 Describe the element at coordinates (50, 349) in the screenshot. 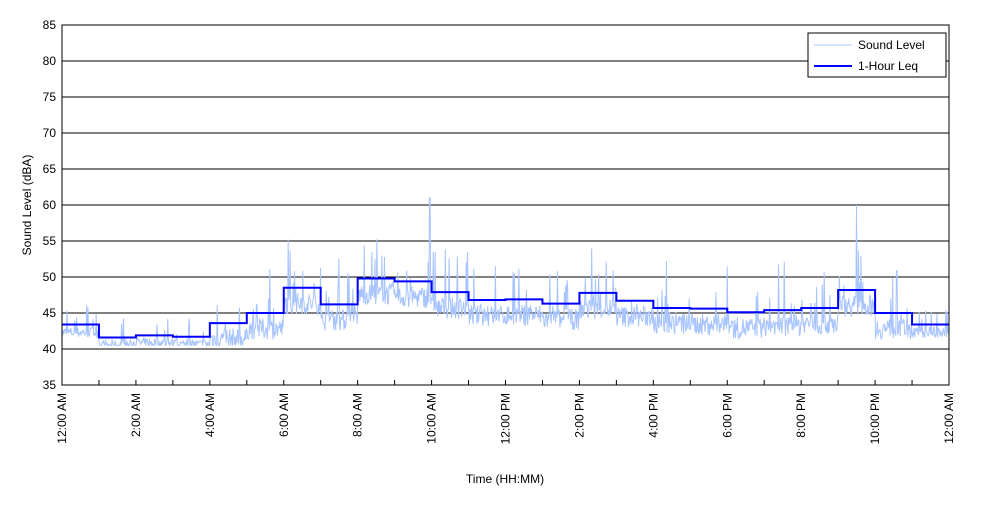

I see `y-tick-label: 40` at that location.